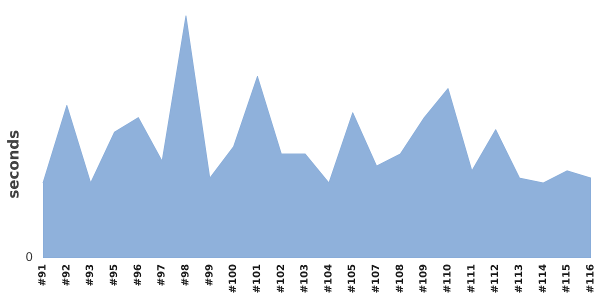  I want to click on x-tick-label: #112, so click(496, 279).